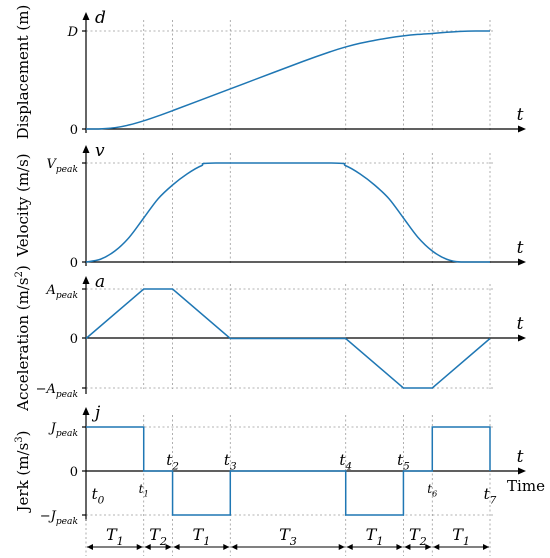 This screenshot has width=550, height=558. Describe the element at coordinates (73, 32) in the screenshot. I see `panel0-ytick-label-0: D` at that location.